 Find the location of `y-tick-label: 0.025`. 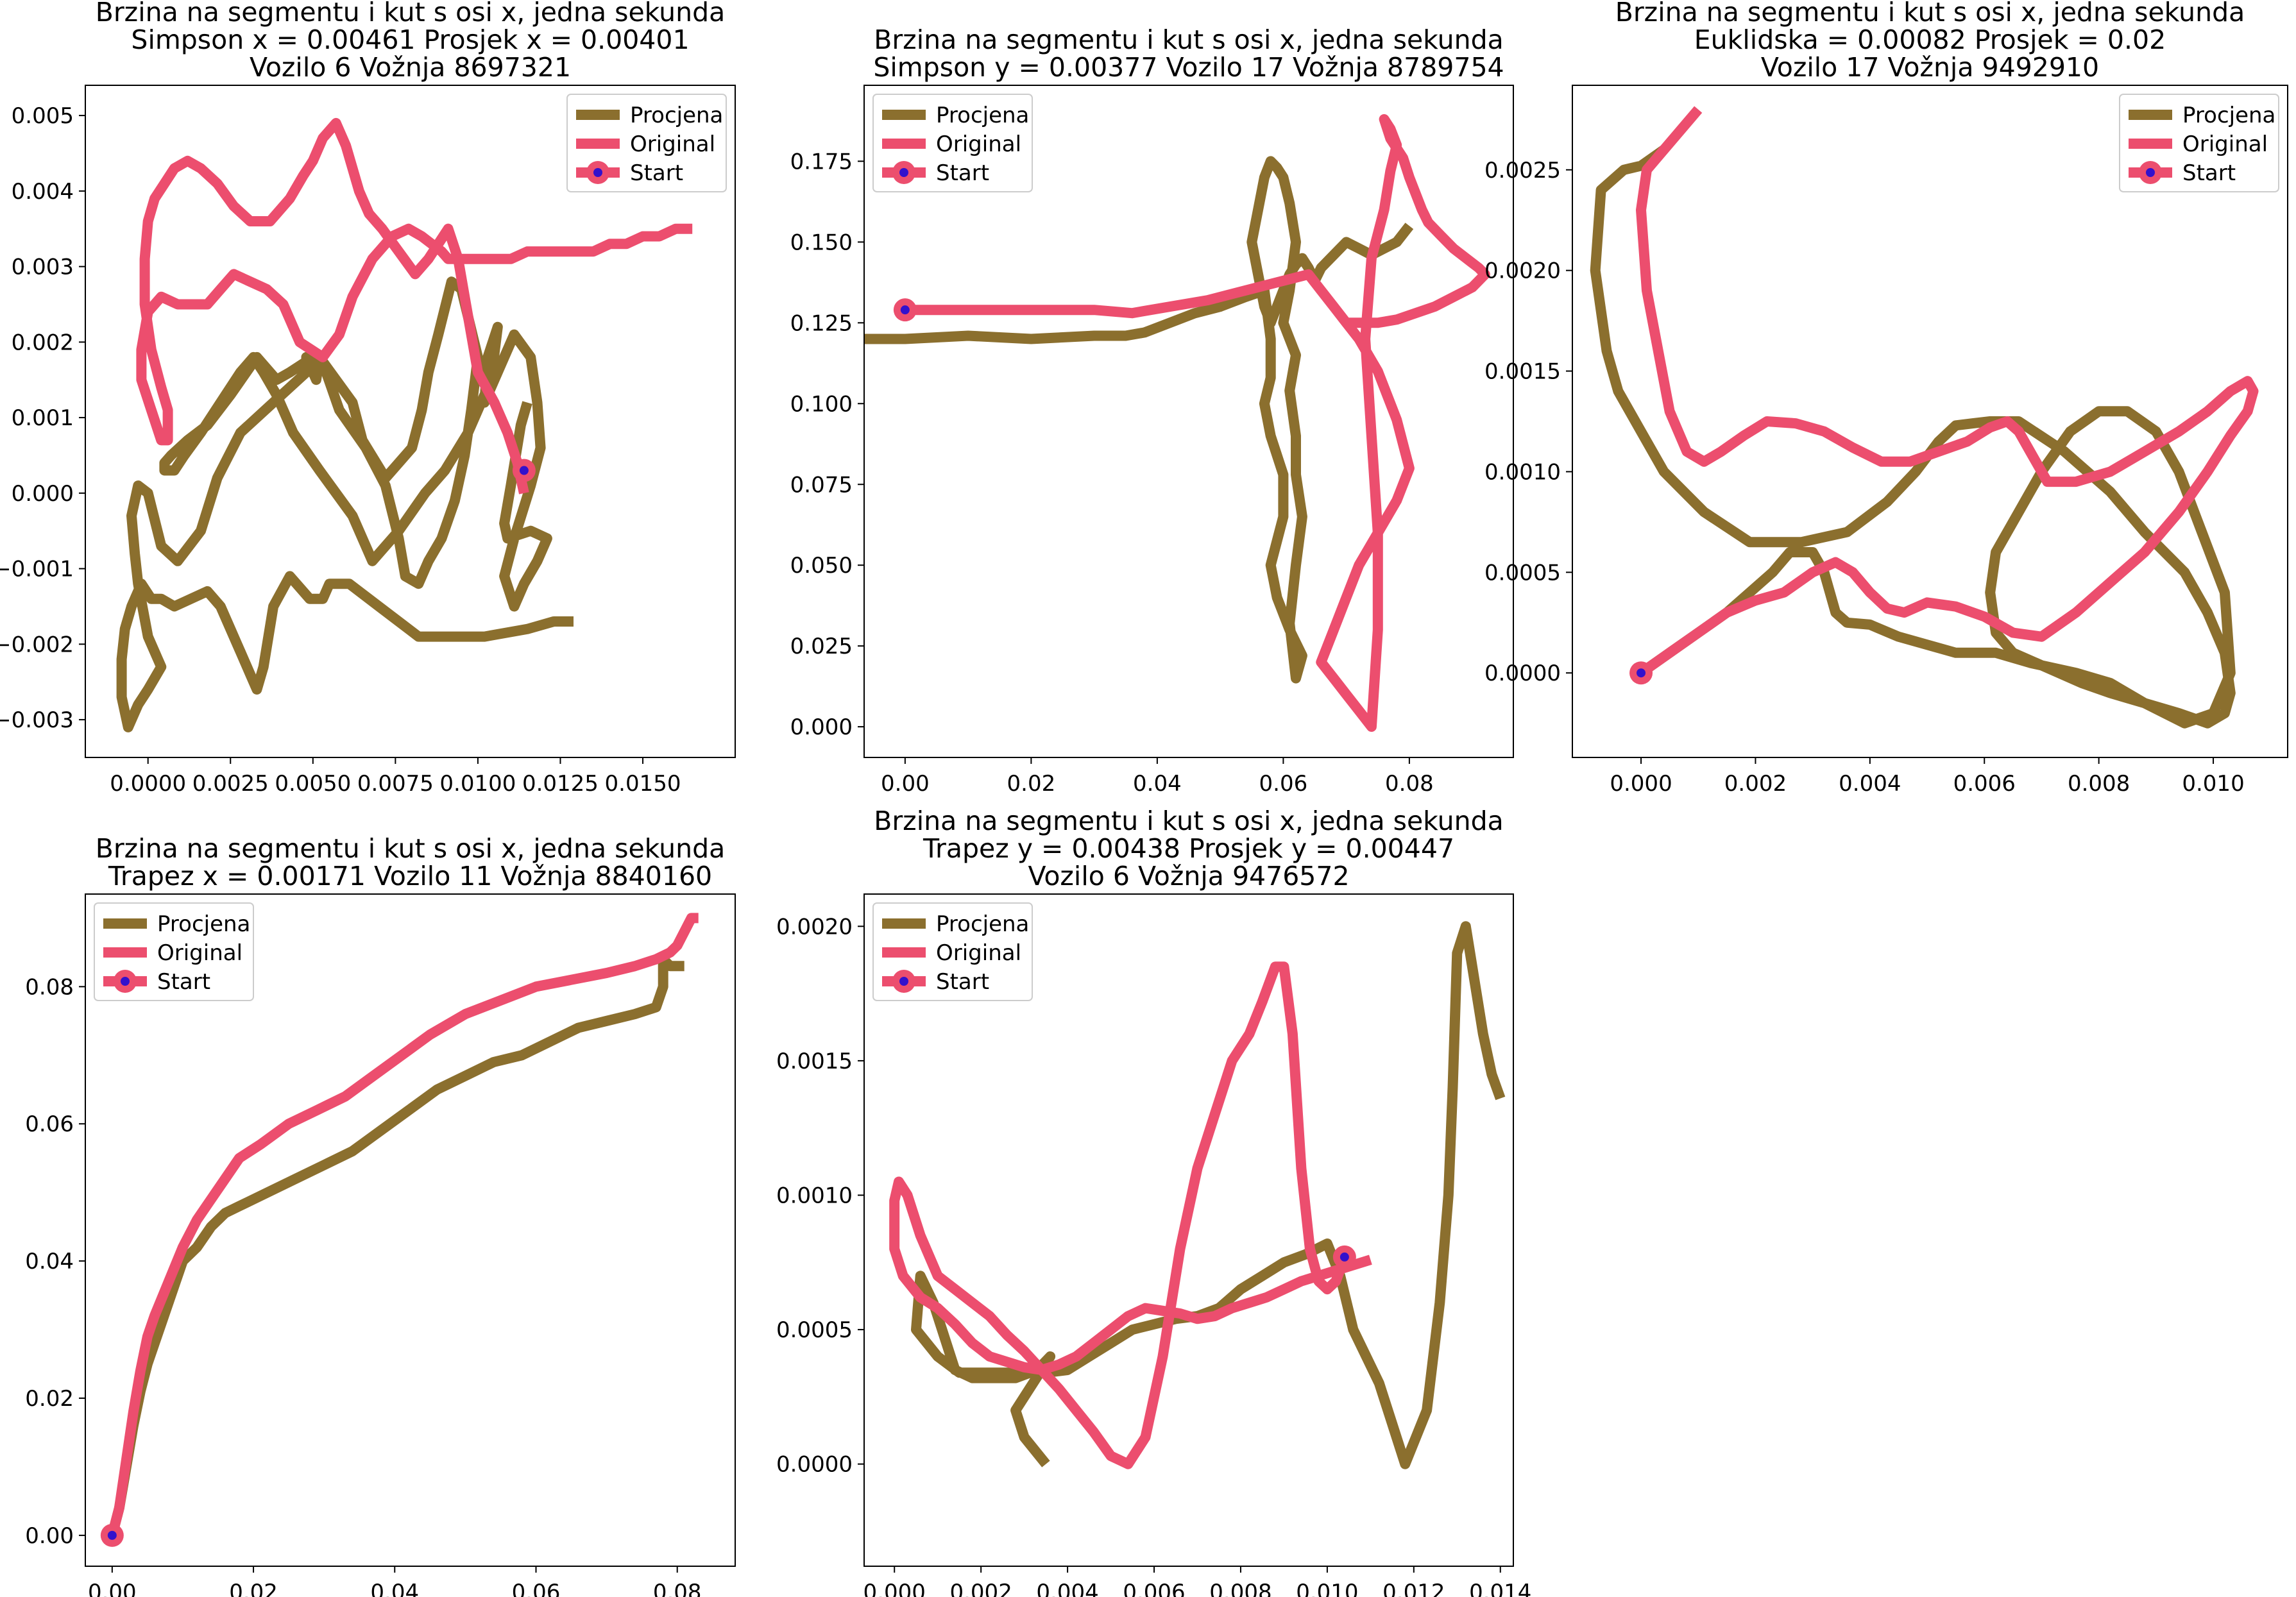

y-tick-label: 0.025 is located at coordinates (822, 646).